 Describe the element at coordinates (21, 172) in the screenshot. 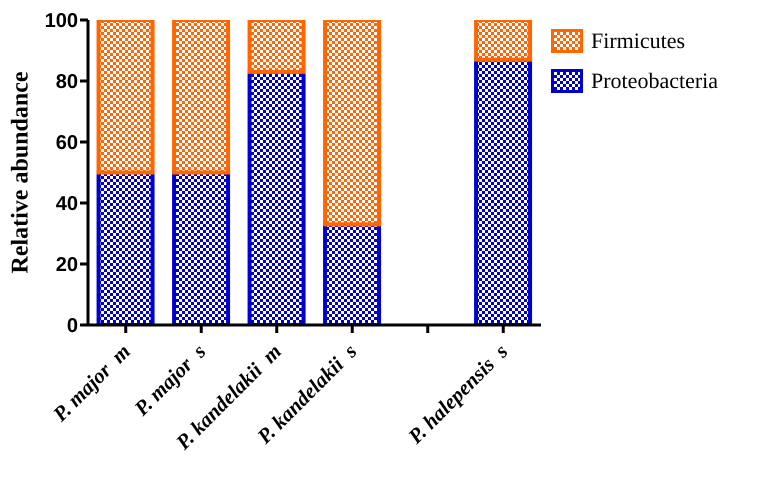

I see `y-axis-title: Relative abundance` at that location.